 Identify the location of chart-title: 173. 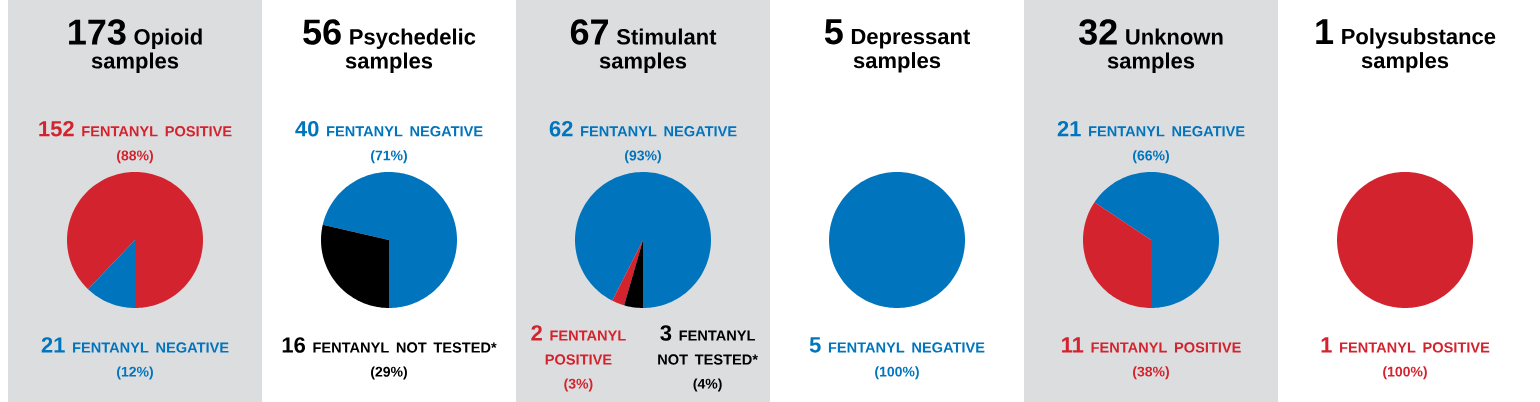
(97, 32).